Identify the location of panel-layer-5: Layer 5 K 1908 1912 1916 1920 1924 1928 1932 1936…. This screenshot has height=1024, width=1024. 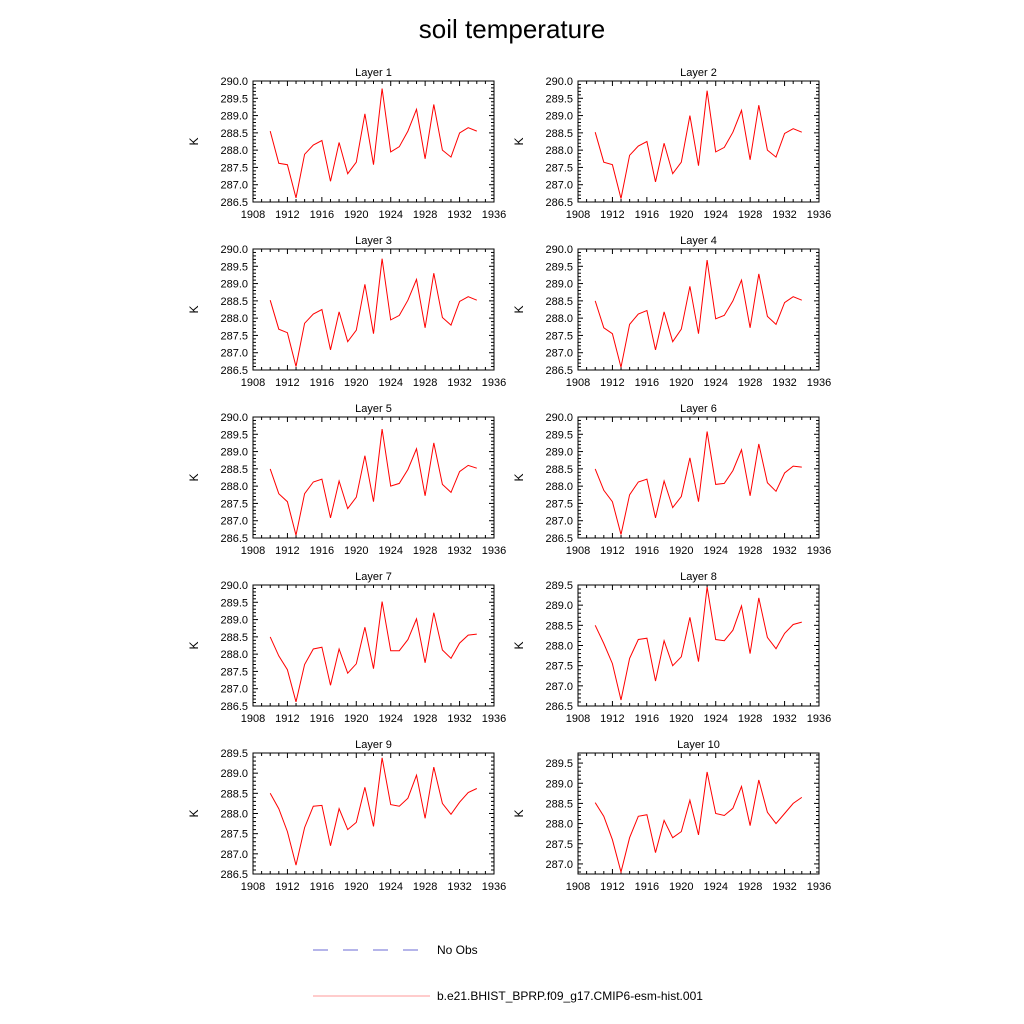
(346, 480).